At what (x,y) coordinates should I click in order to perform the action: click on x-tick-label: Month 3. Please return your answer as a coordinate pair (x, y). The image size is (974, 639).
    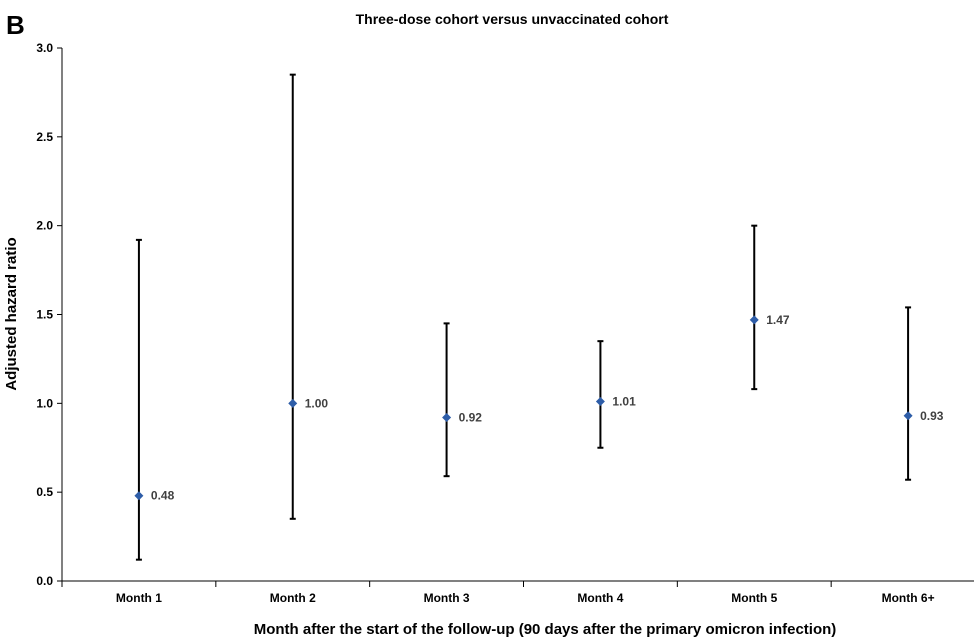
    Looking at the image, I should click on (447, 598).